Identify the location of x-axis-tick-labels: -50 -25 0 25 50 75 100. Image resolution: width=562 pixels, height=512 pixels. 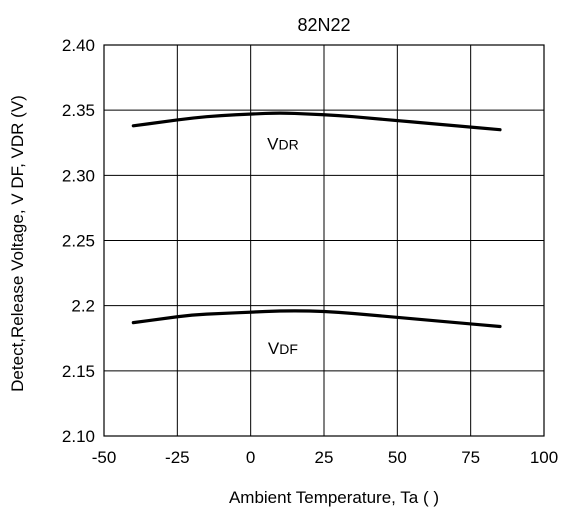
(325, 457).